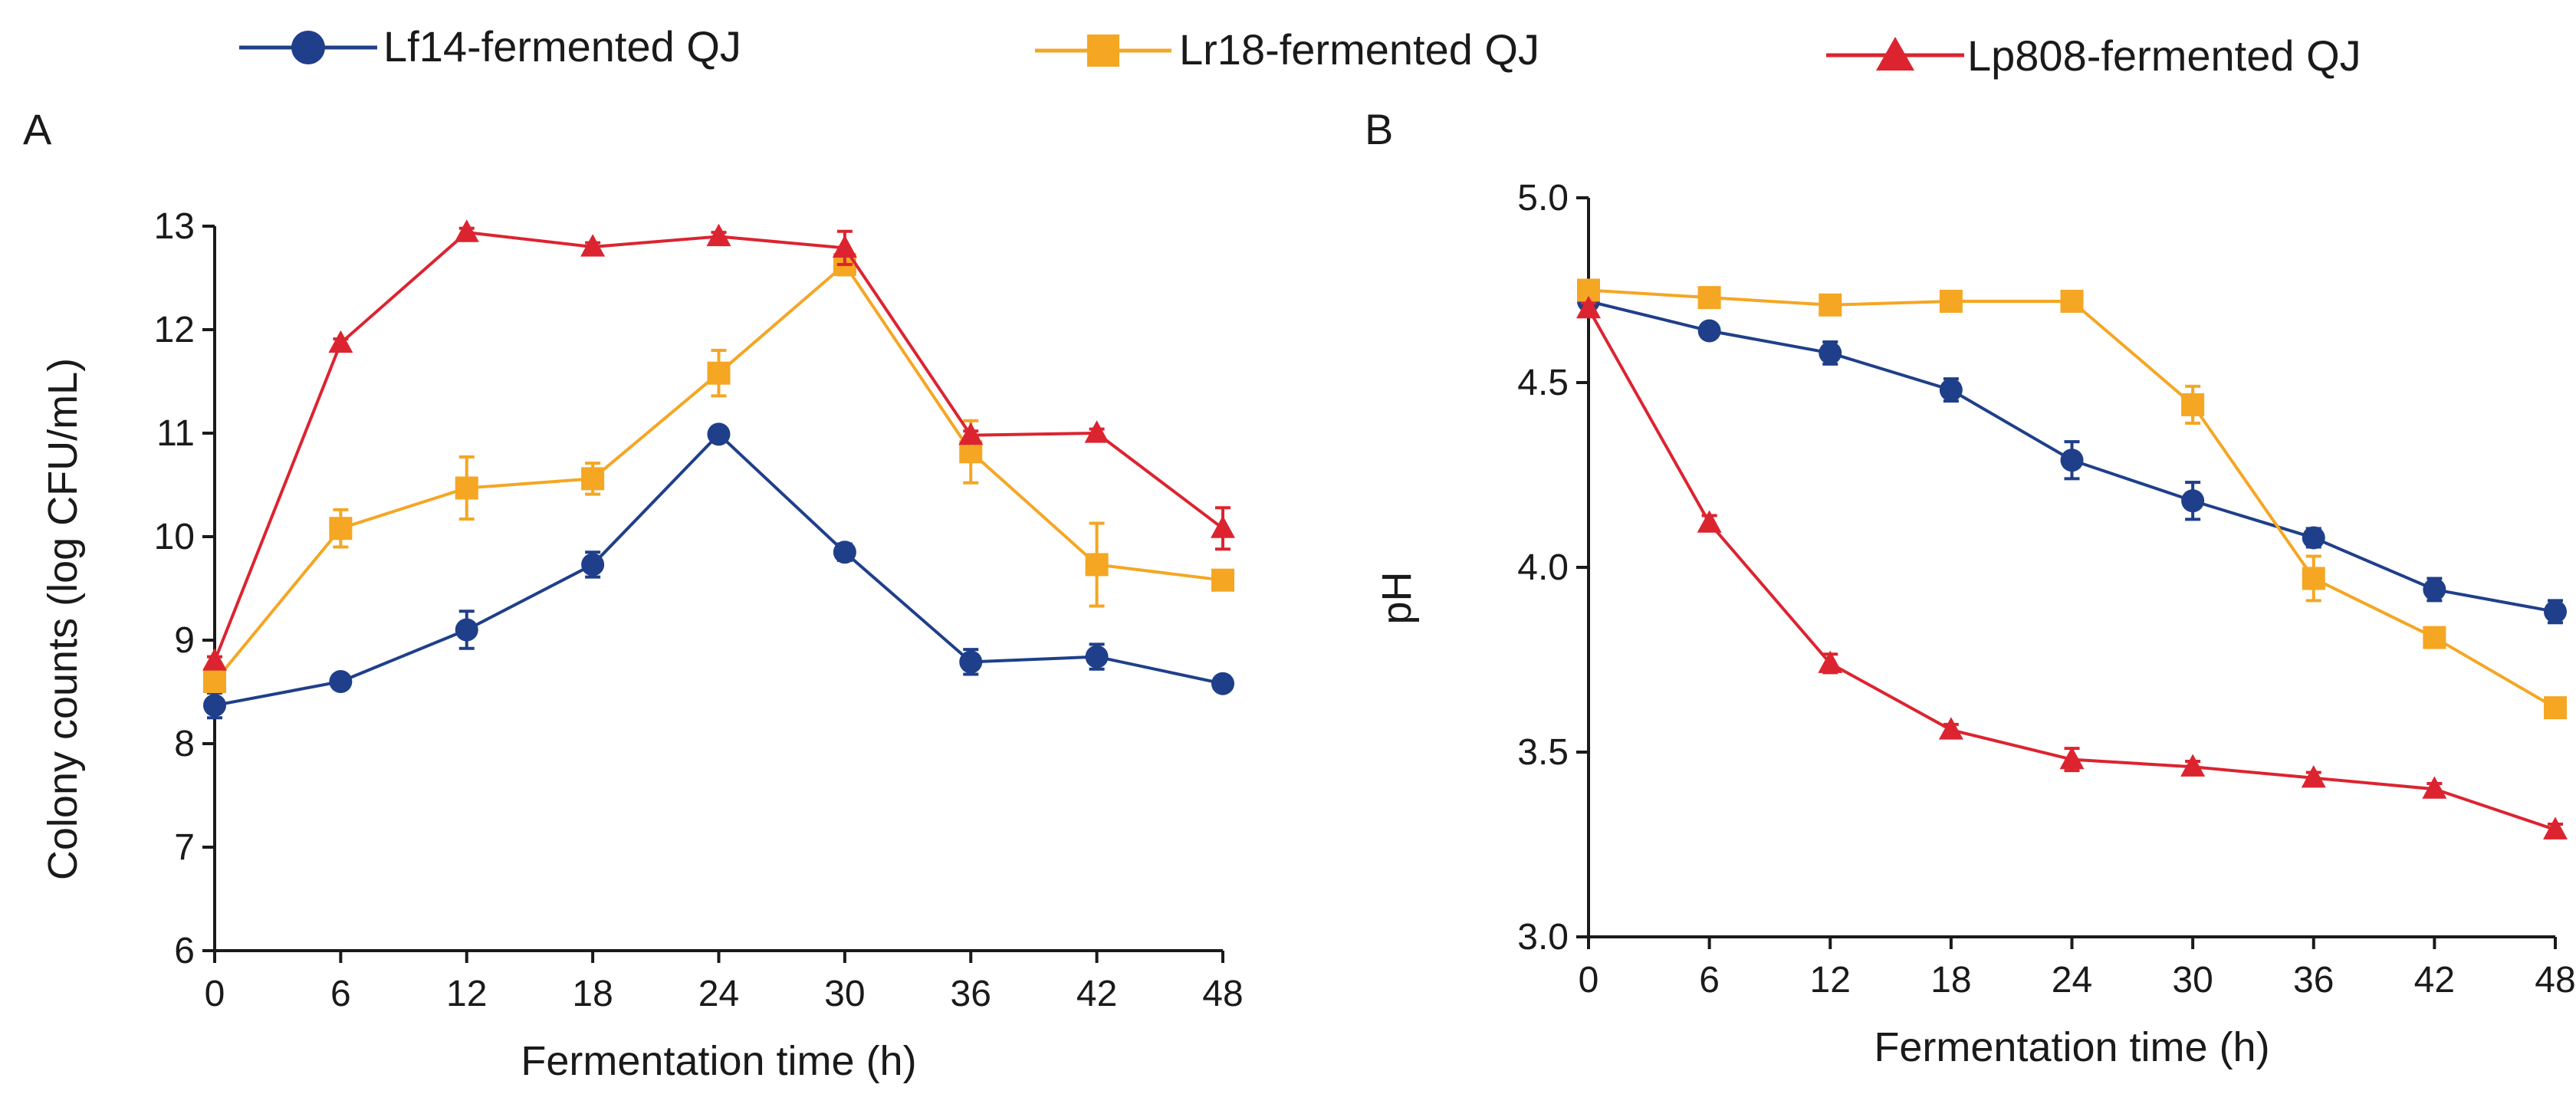 The height and width of the screenshot is (1104, 2576). Describe the element at coordinates (1831, 981) in the screenshot. I see `panel-b-x-tick-label: 12` at that location.